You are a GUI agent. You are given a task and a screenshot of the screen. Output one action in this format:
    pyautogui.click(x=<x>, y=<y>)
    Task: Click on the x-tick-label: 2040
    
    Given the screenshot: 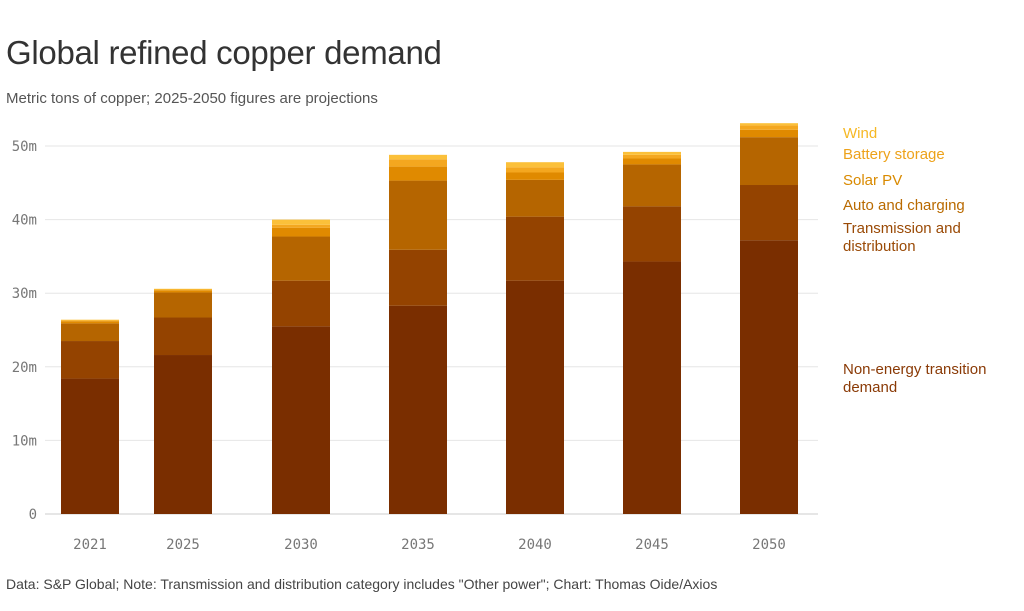 What is the action you would take?
    pyautogui.click(x=535, y=545)
    